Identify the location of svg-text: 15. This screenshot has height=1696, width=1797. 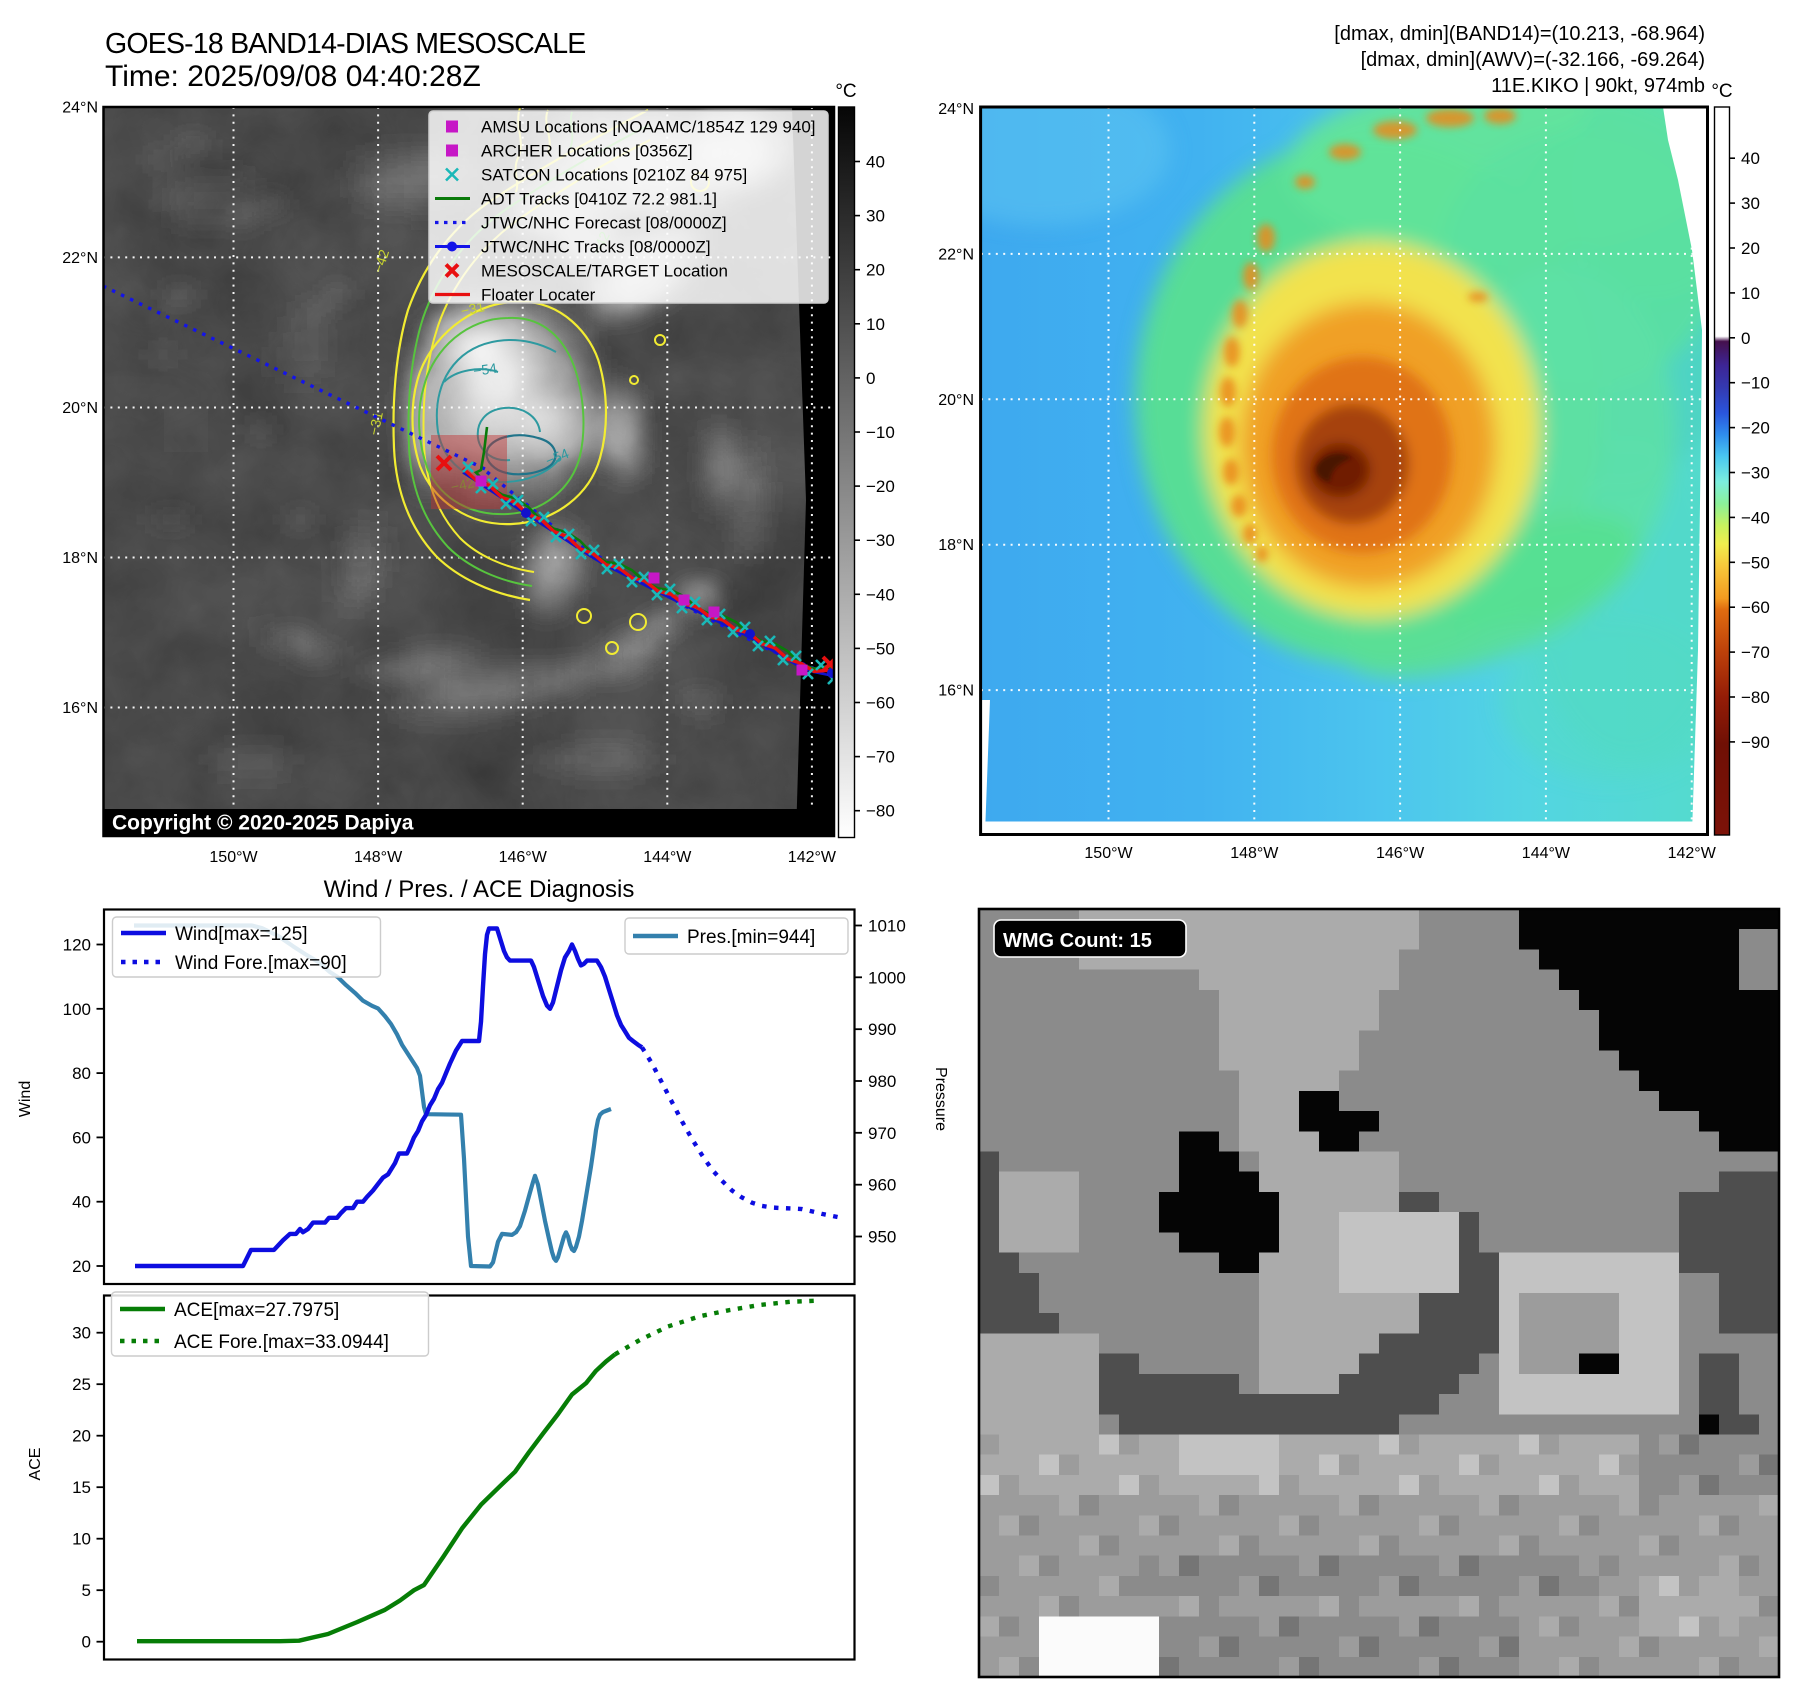
(81, 1487).